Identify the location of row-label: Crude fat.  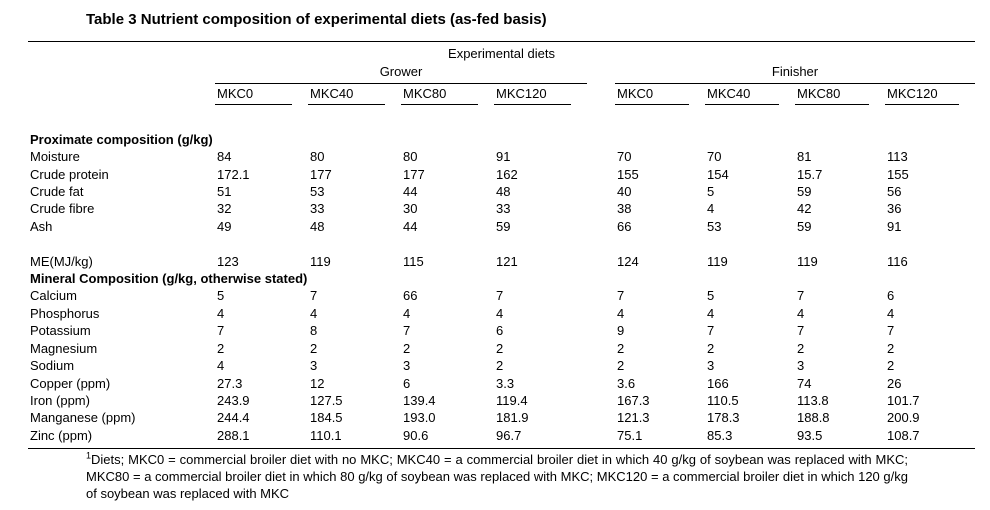
(57, 192).